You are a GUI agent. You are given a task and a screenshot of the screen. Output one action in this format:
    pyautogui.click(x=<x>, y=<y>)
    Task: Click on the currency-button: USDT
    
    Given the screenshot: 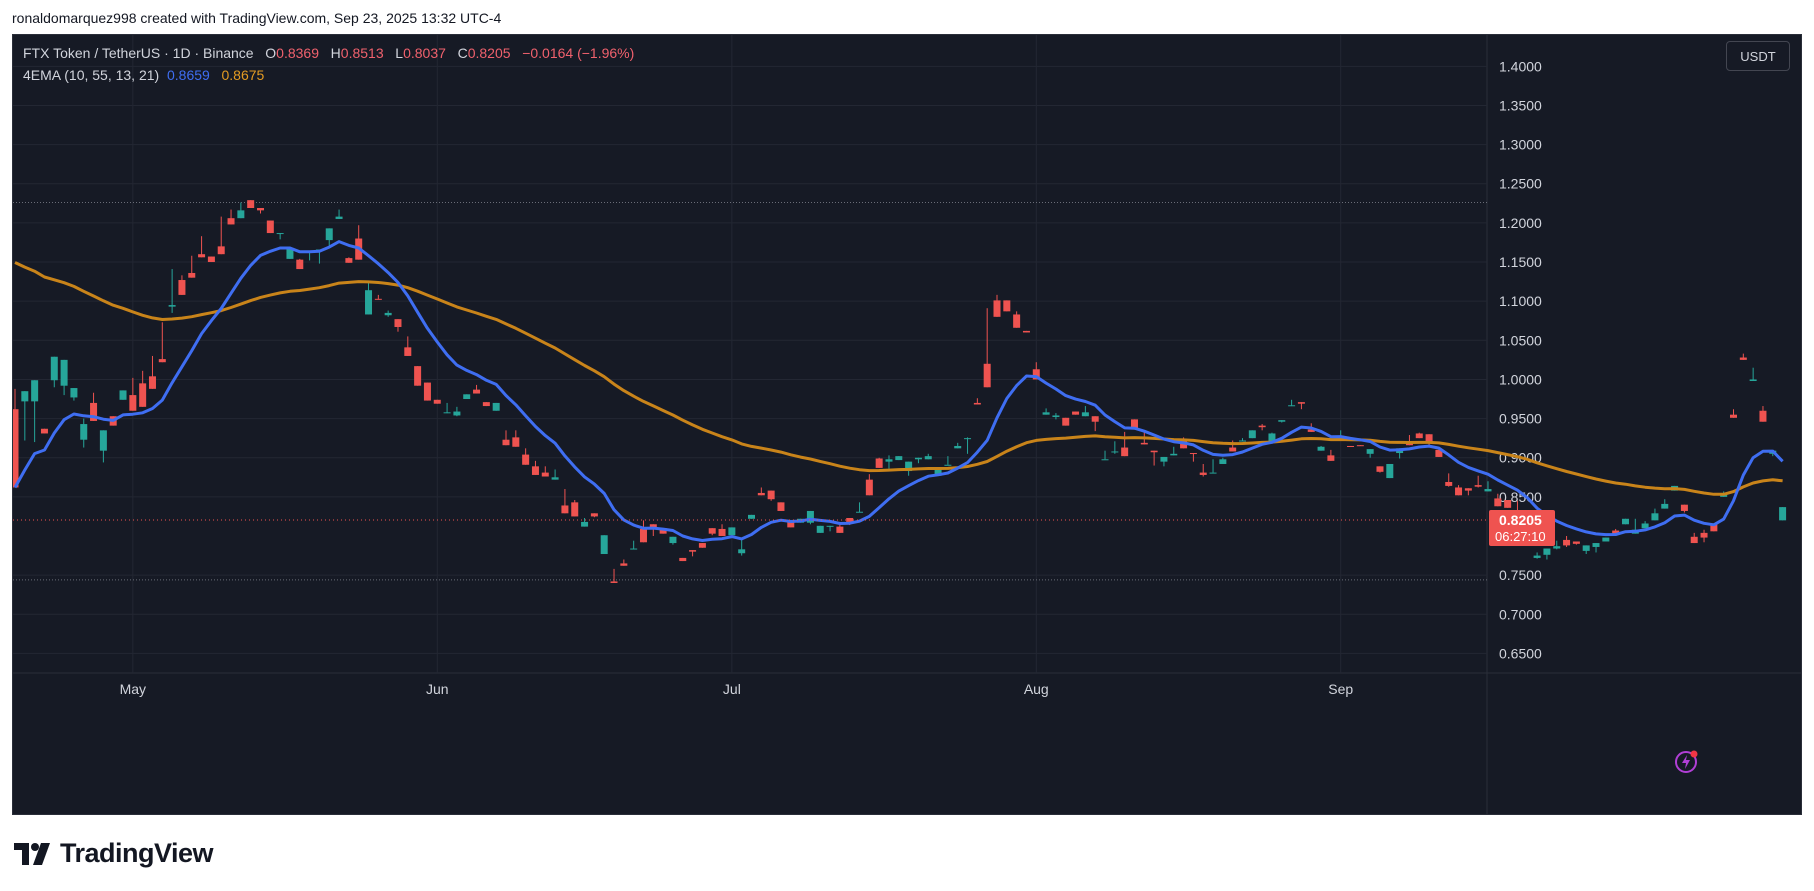 What is the action you would take?
    pyautogui.click(x=1758, y=56)
    